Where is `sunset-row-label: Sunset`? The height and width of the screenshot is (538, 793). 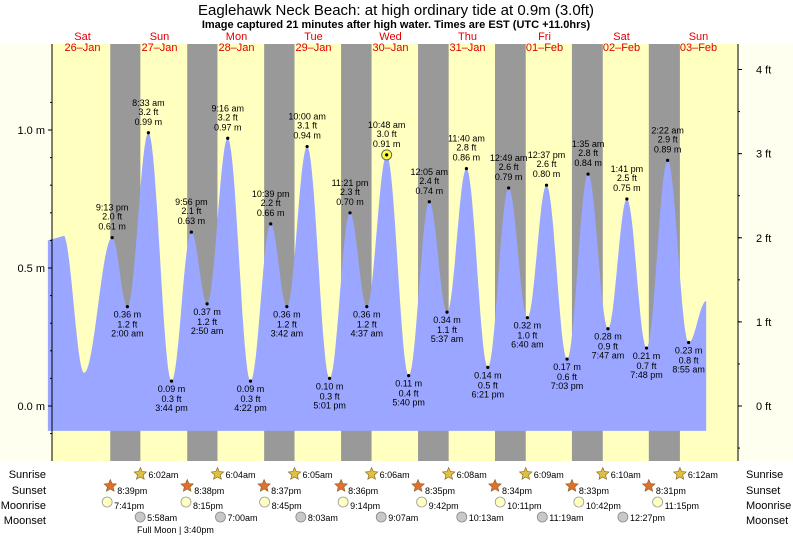 sunset-row-label: Sunset is located at coordinates (29, 491).